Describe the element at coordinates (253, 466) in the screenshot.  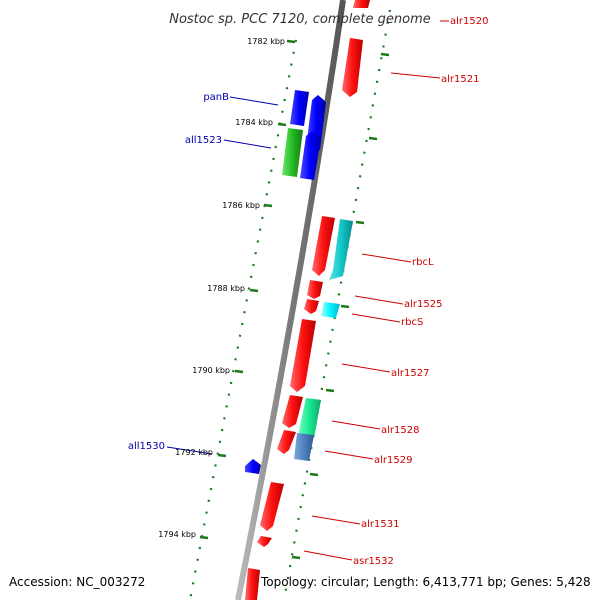
I see `gene-all1530` at that location.